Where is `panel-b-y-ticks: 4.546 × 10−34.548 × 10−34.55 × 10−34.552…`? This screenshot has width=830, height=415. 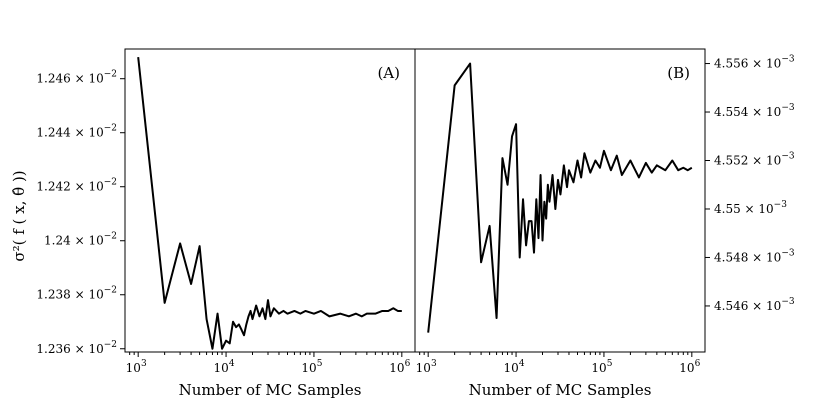 panel-b-y-ticks: 4.546 × 10−34.548 × 10−34.55 × 10−34.552… is located at coordinates (750, 184).